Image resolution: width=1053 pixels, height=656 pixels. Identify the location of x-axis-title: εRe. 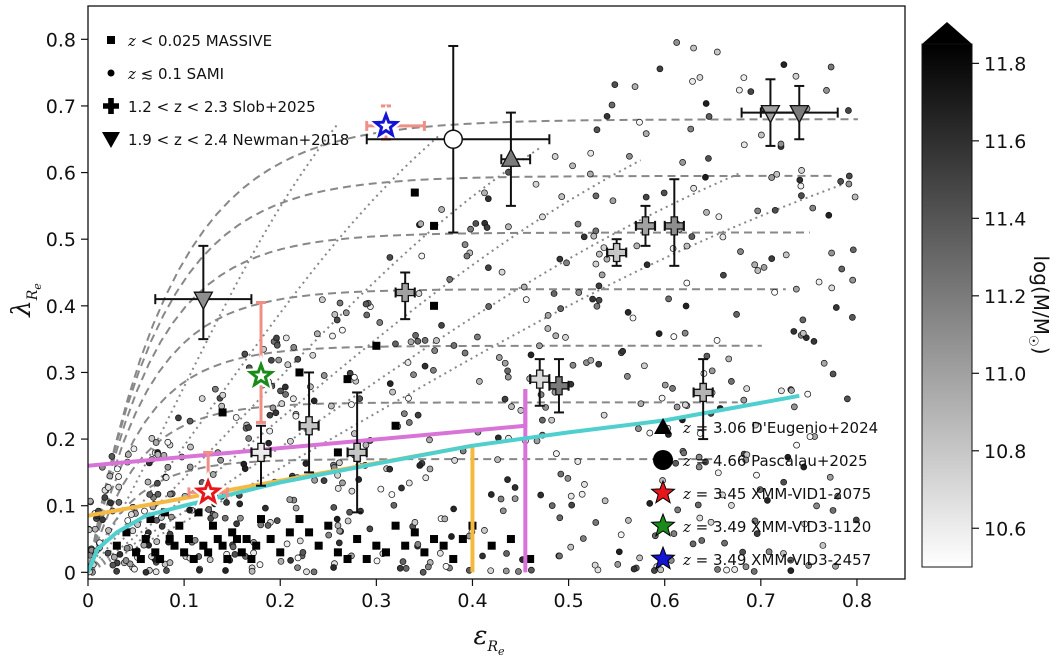
(489, 638).